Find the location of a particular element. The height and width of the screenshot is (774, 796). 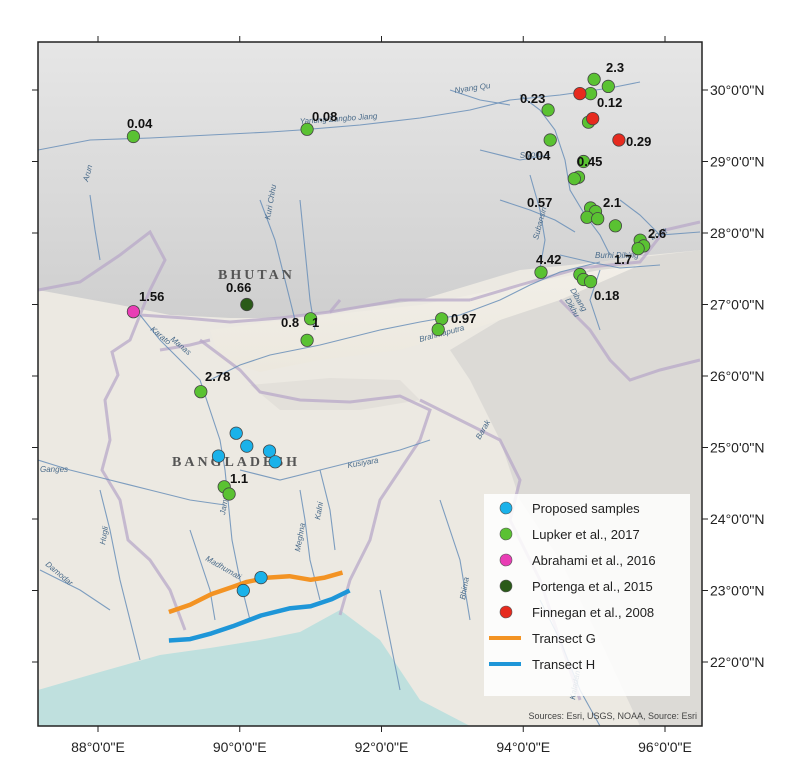

value-label: 1.7 is located at coordinates (623, 259).